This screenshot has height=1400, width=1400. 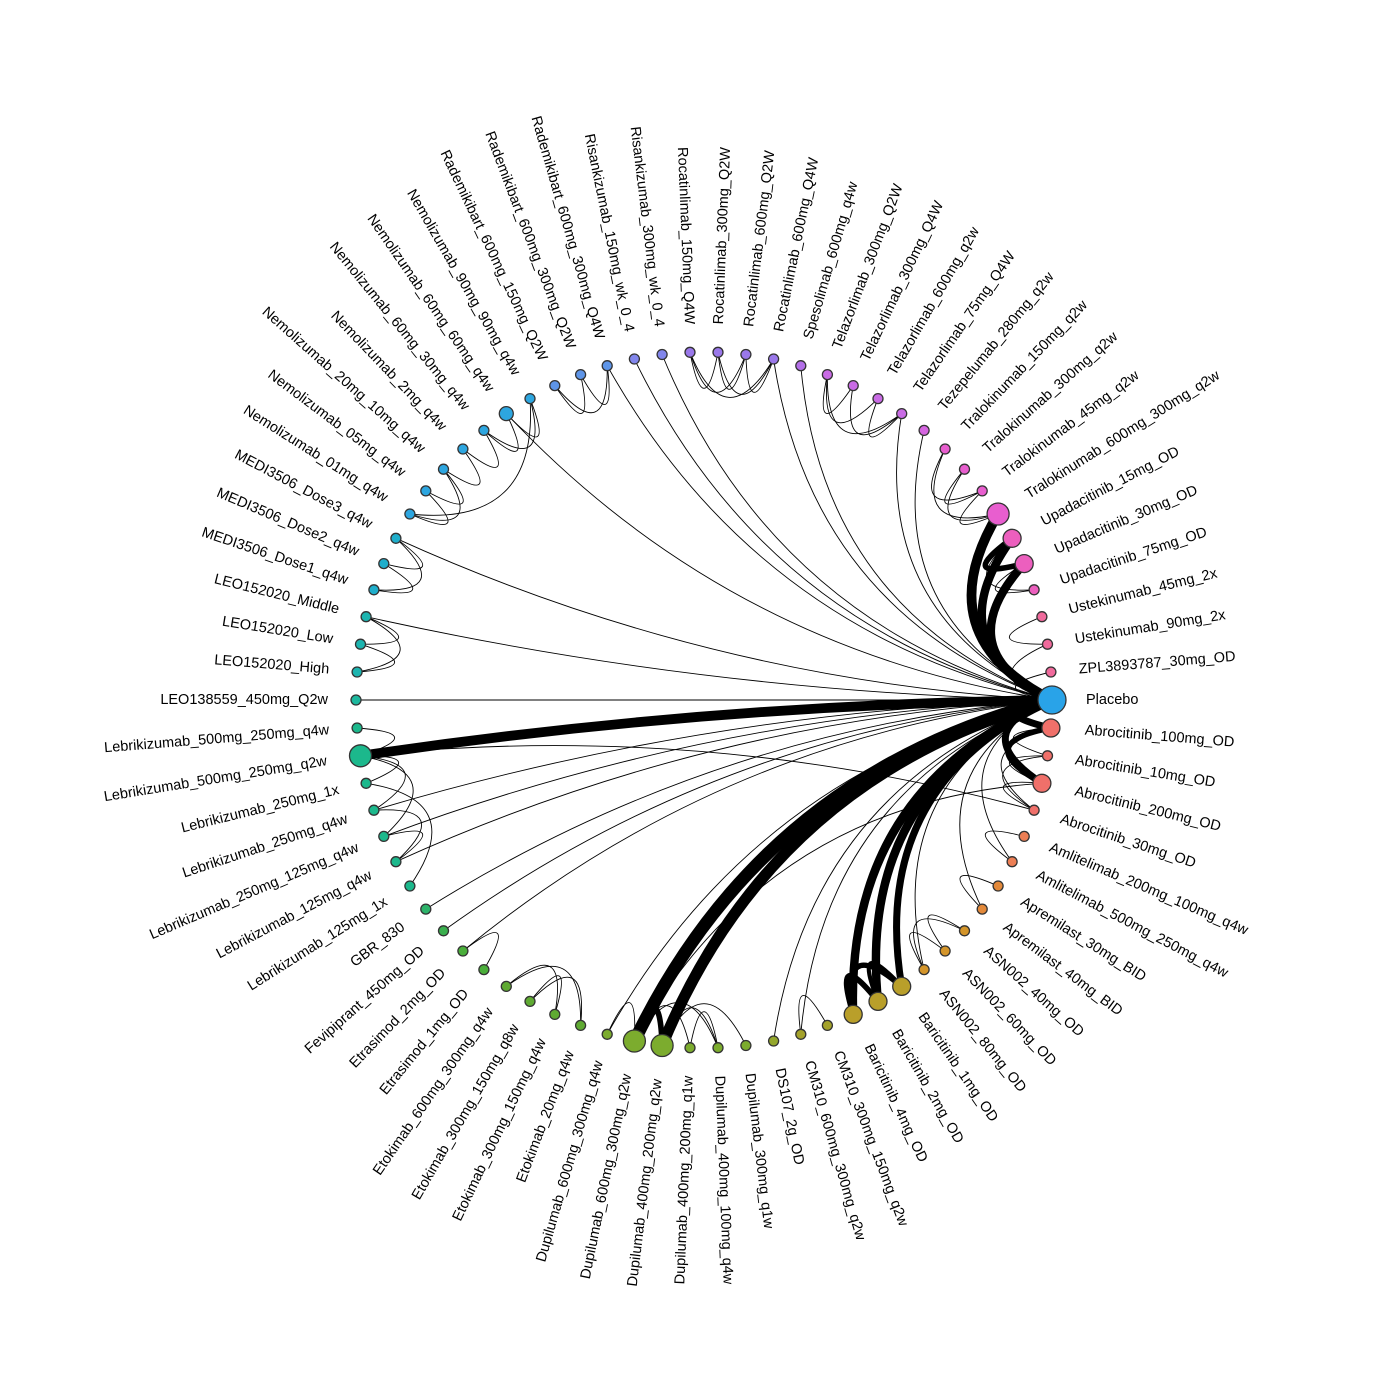 What do you see at coordinates (760, 373) in the screenshot?
I see `edge-rocatinlimab-600mg-q4w-rocatinlimab-600mg-q2w` at bounding box center [760, 373].